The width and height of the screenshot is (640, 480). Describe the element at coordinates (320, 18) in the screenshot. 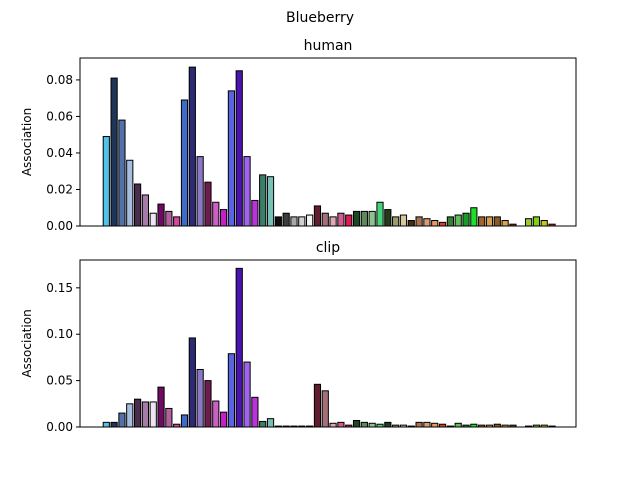

I see `figure-title: Blueberry` at that location.